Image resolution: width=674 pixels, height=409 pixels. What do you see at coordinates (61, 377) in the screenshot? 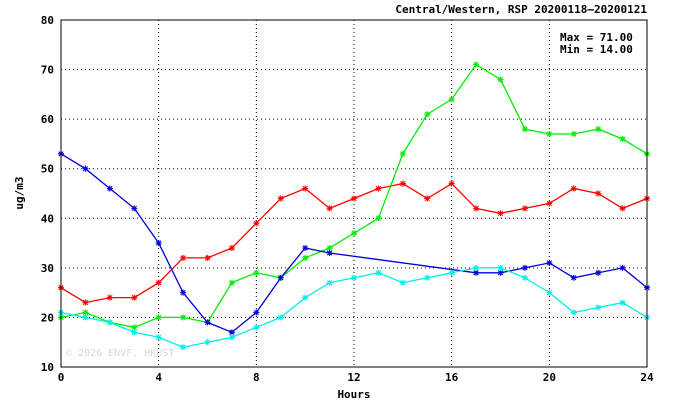
I see `x-tick-label: 0` at bounding box center [61, 377].